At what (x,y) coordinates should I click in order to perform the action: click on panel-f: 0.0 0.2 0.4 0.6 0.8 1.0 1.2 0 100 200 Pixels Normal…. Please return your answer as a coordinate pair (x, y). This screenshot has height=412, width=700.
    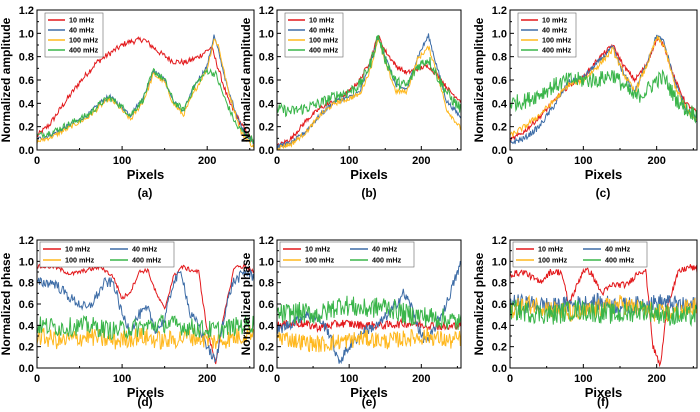
    Looking at the image, I should click on (585, 322).